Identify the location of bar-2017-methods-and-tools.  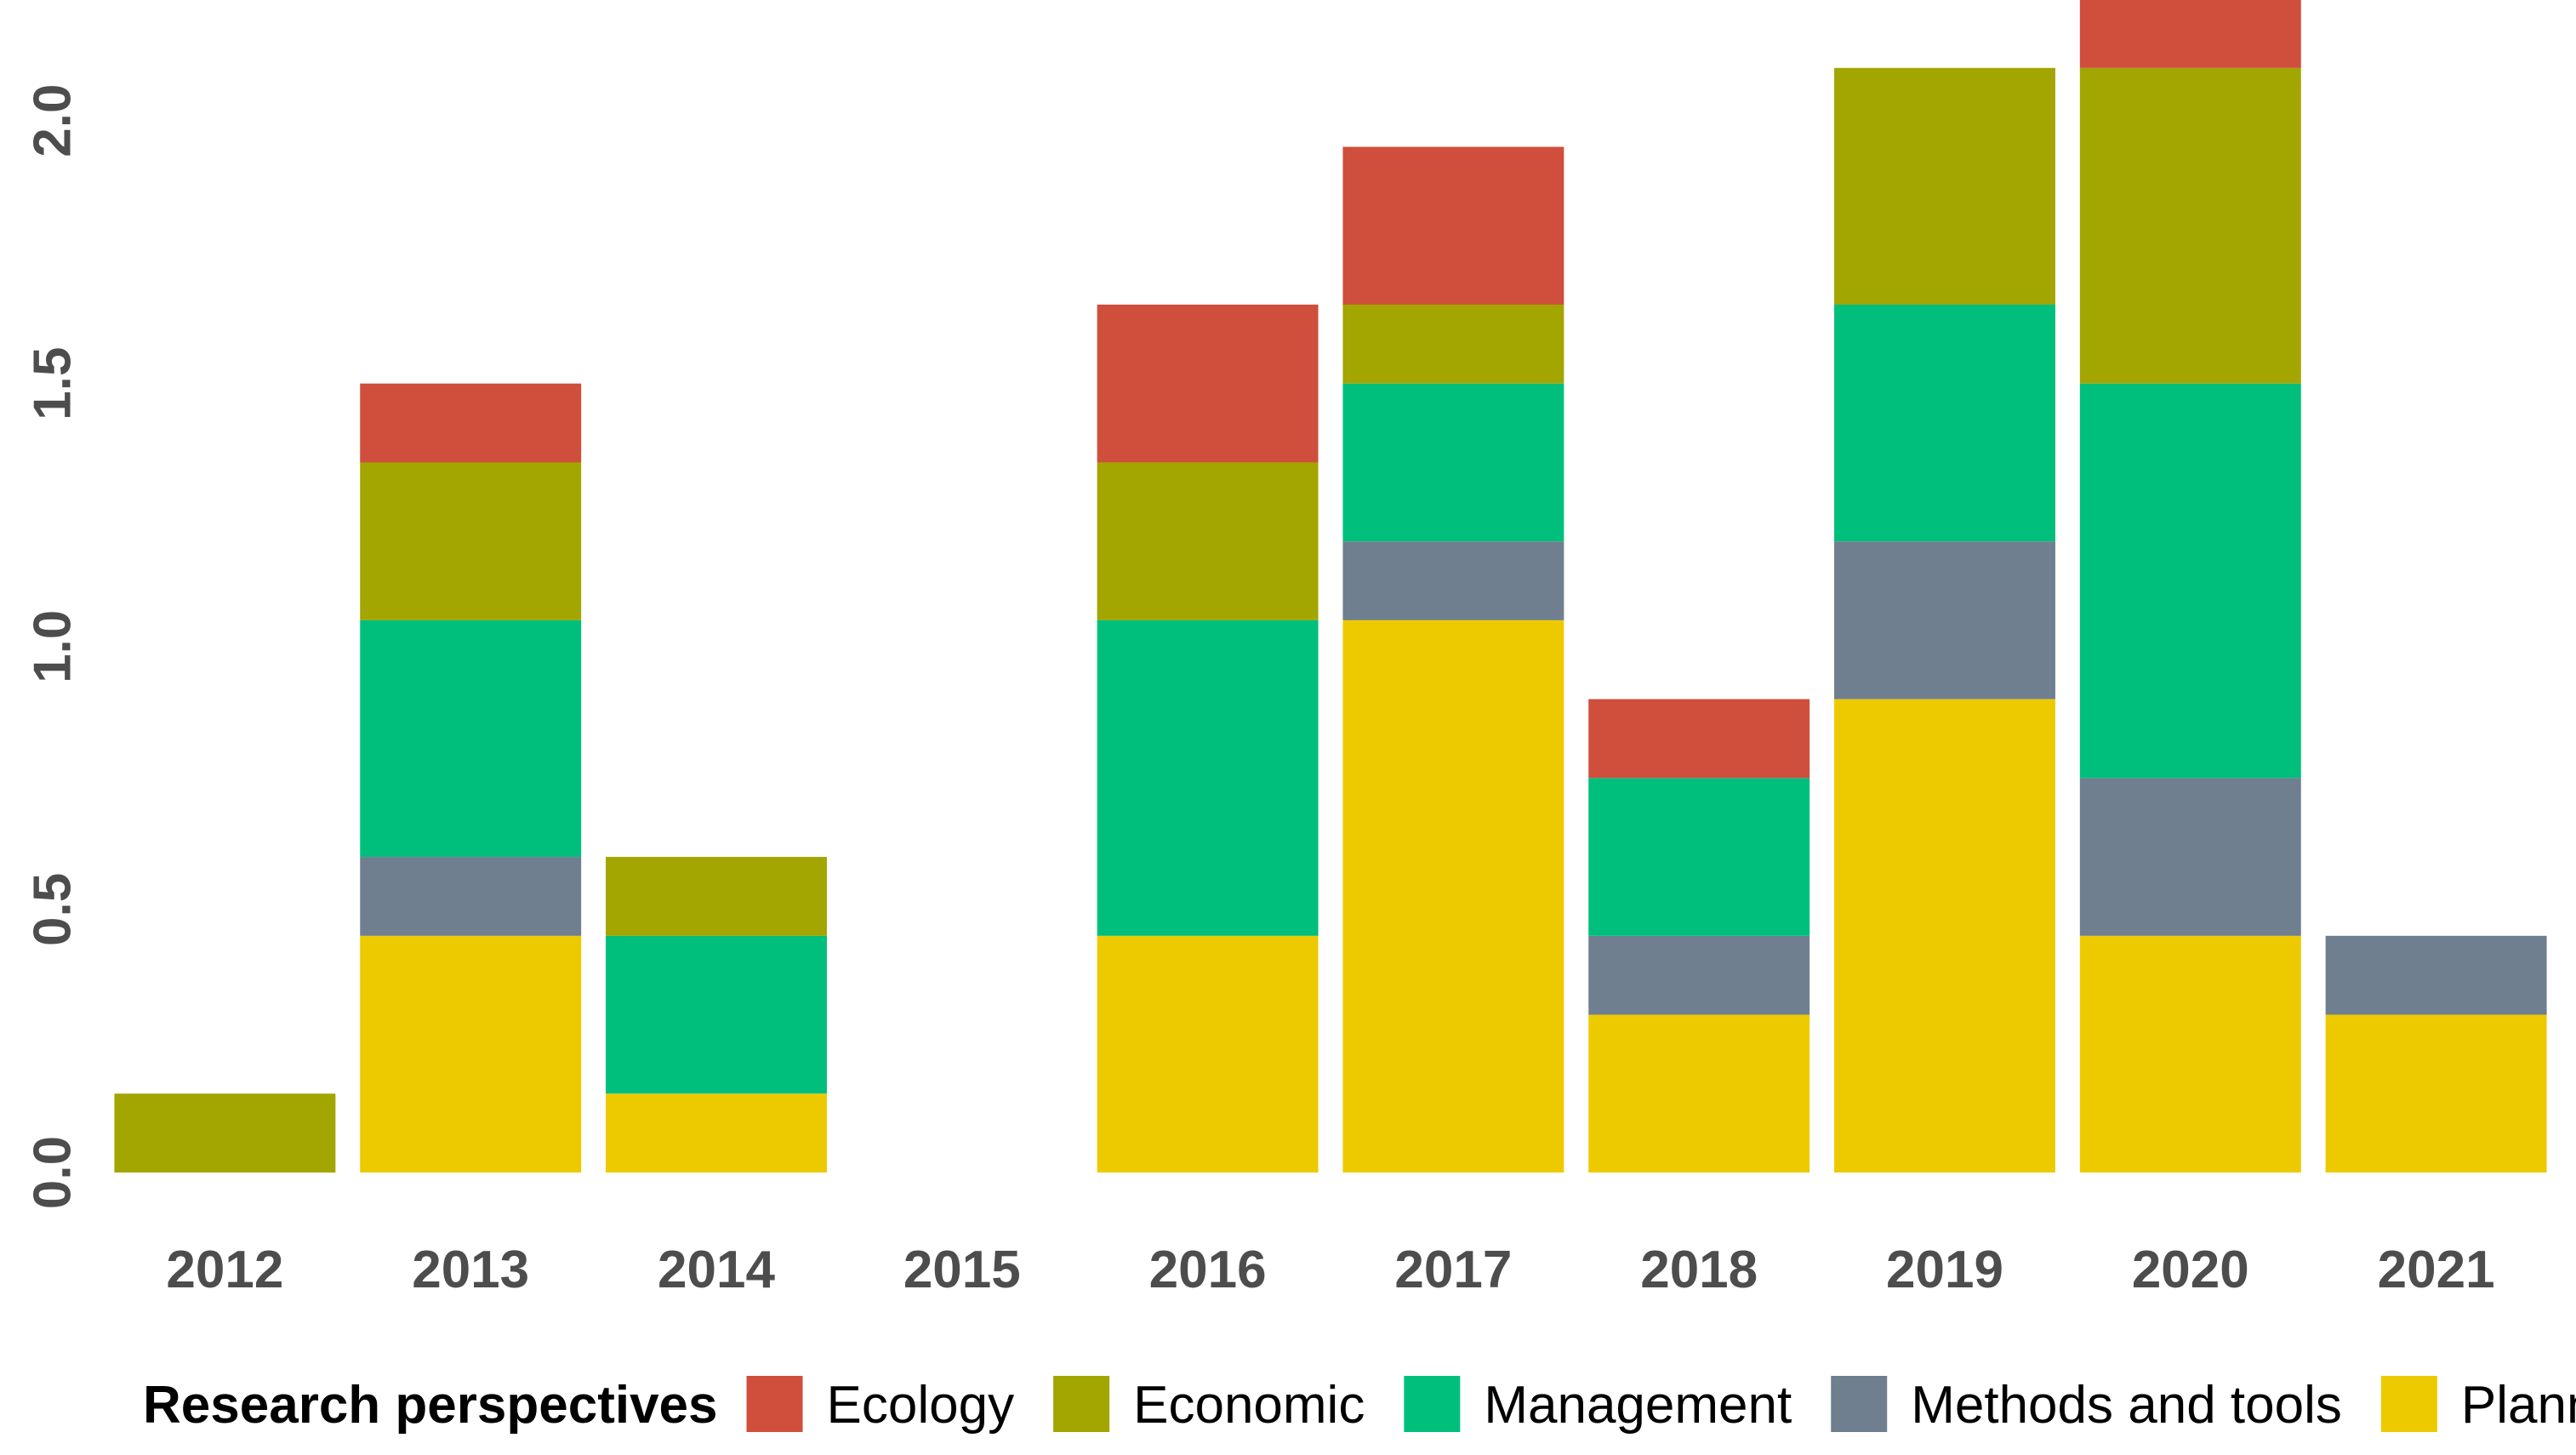
(1453, 580).